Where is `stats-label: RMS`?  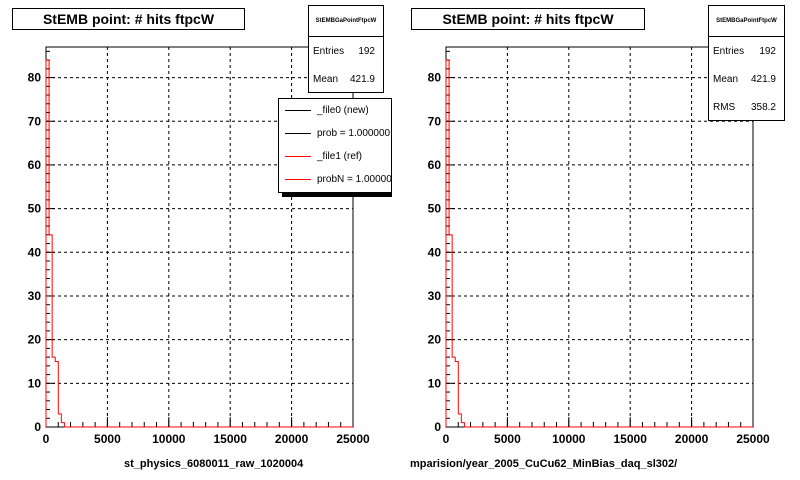 stats-label: RMS is located at coordinates (724, 107).